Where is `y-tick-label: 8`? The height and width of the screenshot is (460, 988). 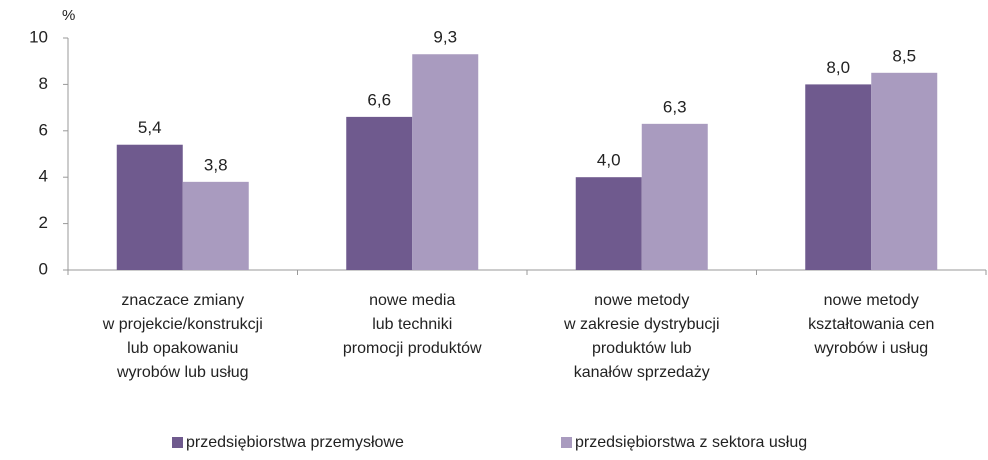
y-tick-label: 8 is located at coordinates (43, 83).